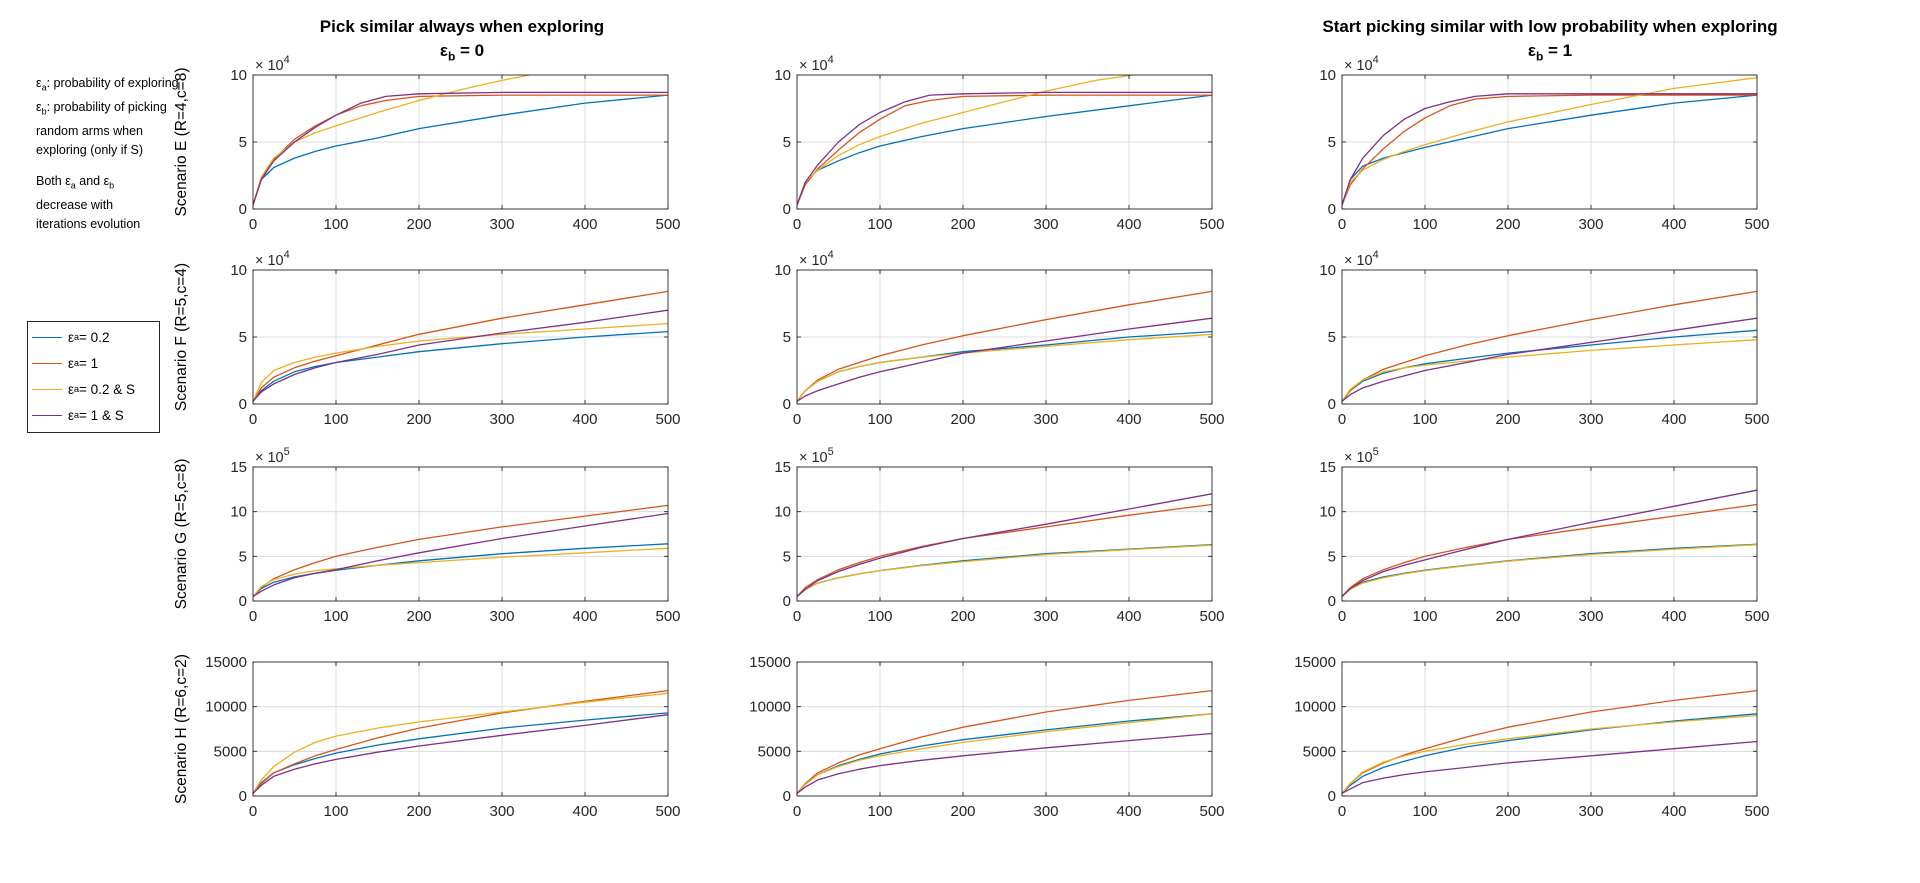  What do you see at coordinates (112, 185) in the screenshot?
I see `note-both-b-subscript: b` at bounding box center [112, 185].